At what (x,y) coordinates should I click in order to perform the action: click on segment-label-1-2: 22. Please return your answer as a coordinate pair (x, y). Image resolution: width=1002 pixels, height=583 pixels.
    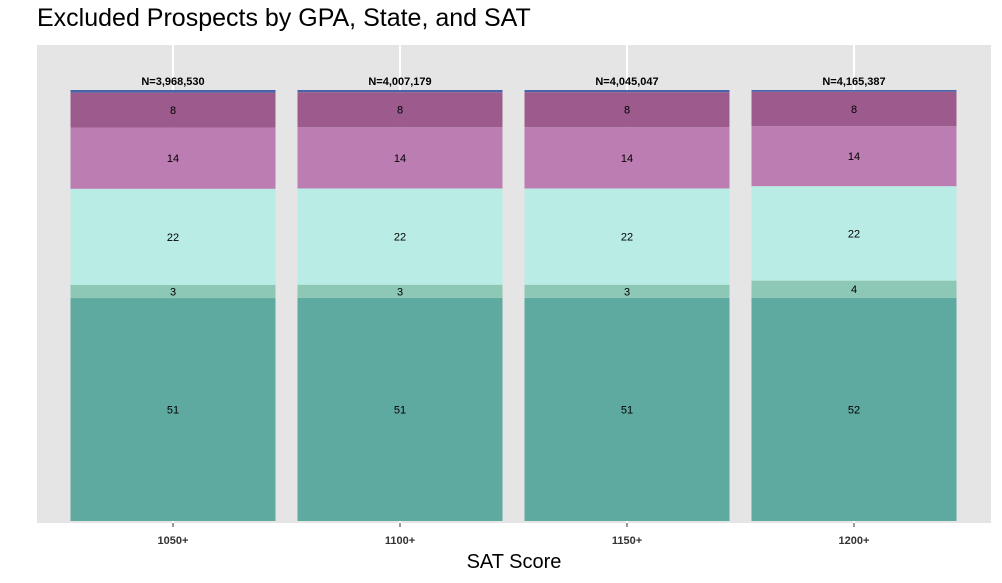
    Looking at the image, I should click on (400, 238).